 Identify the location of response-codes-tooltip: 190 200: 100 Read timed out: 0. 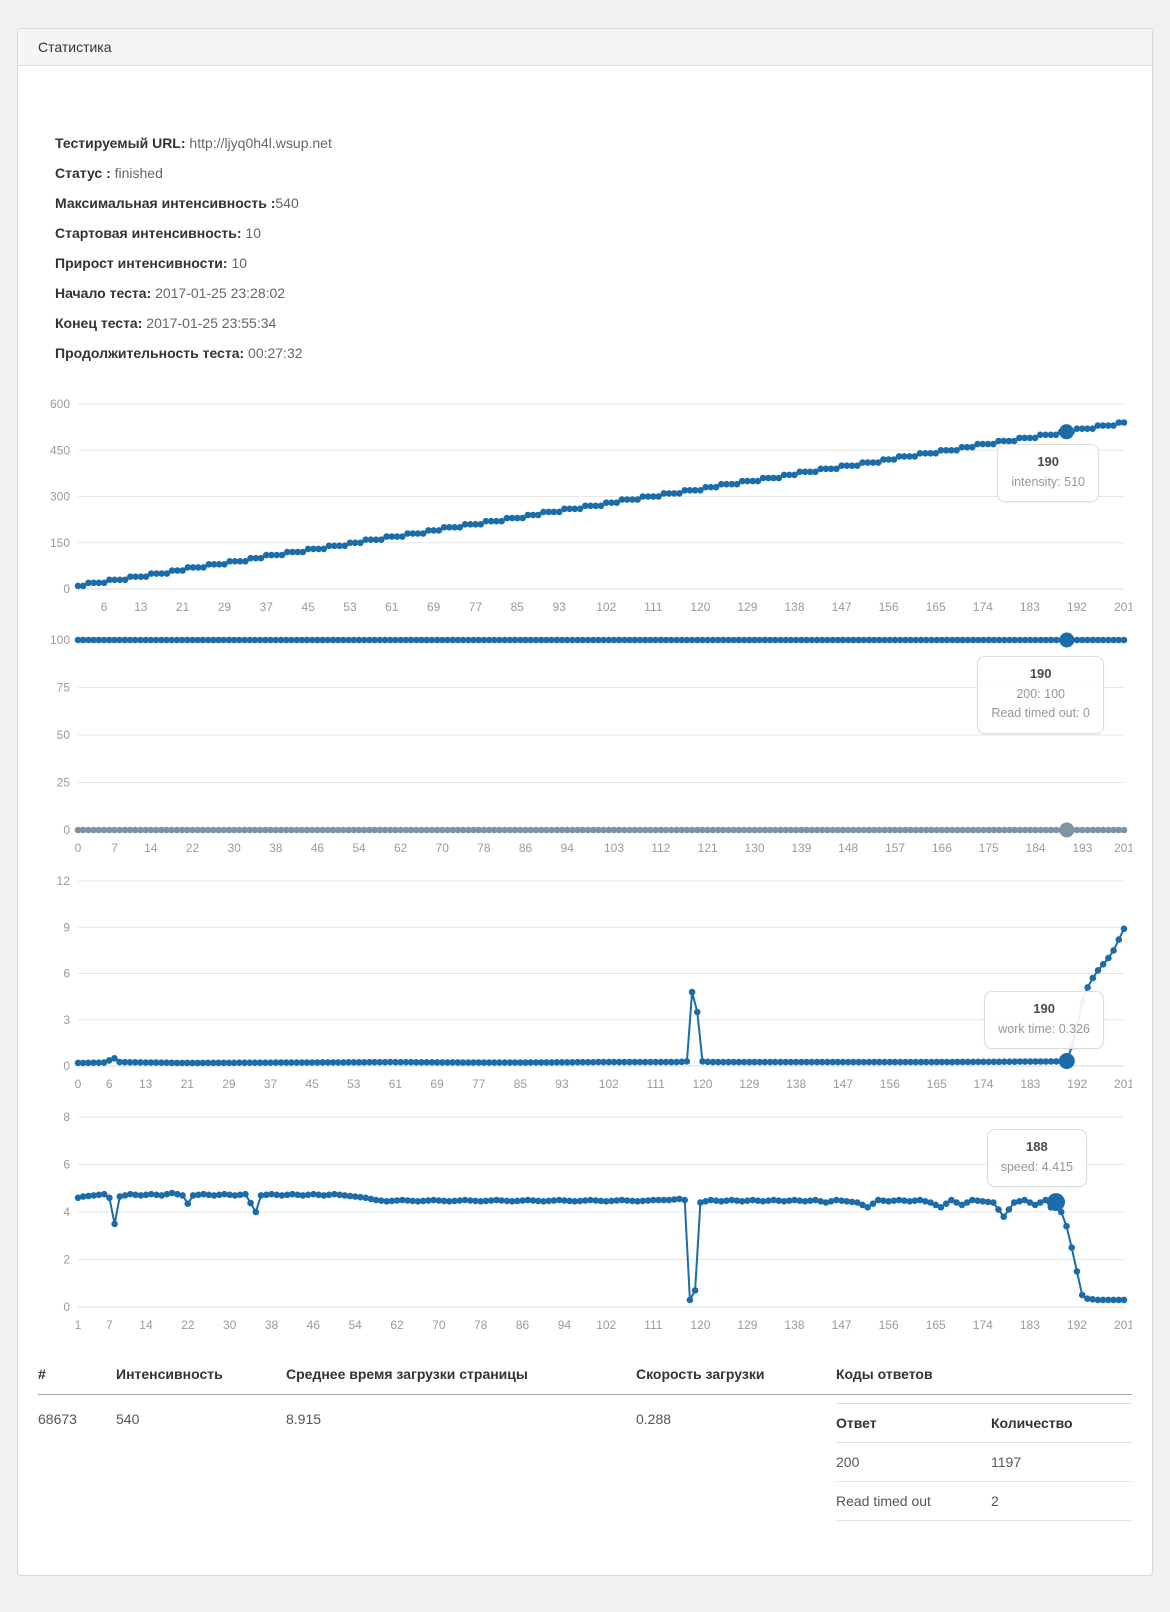
(1040, 695).